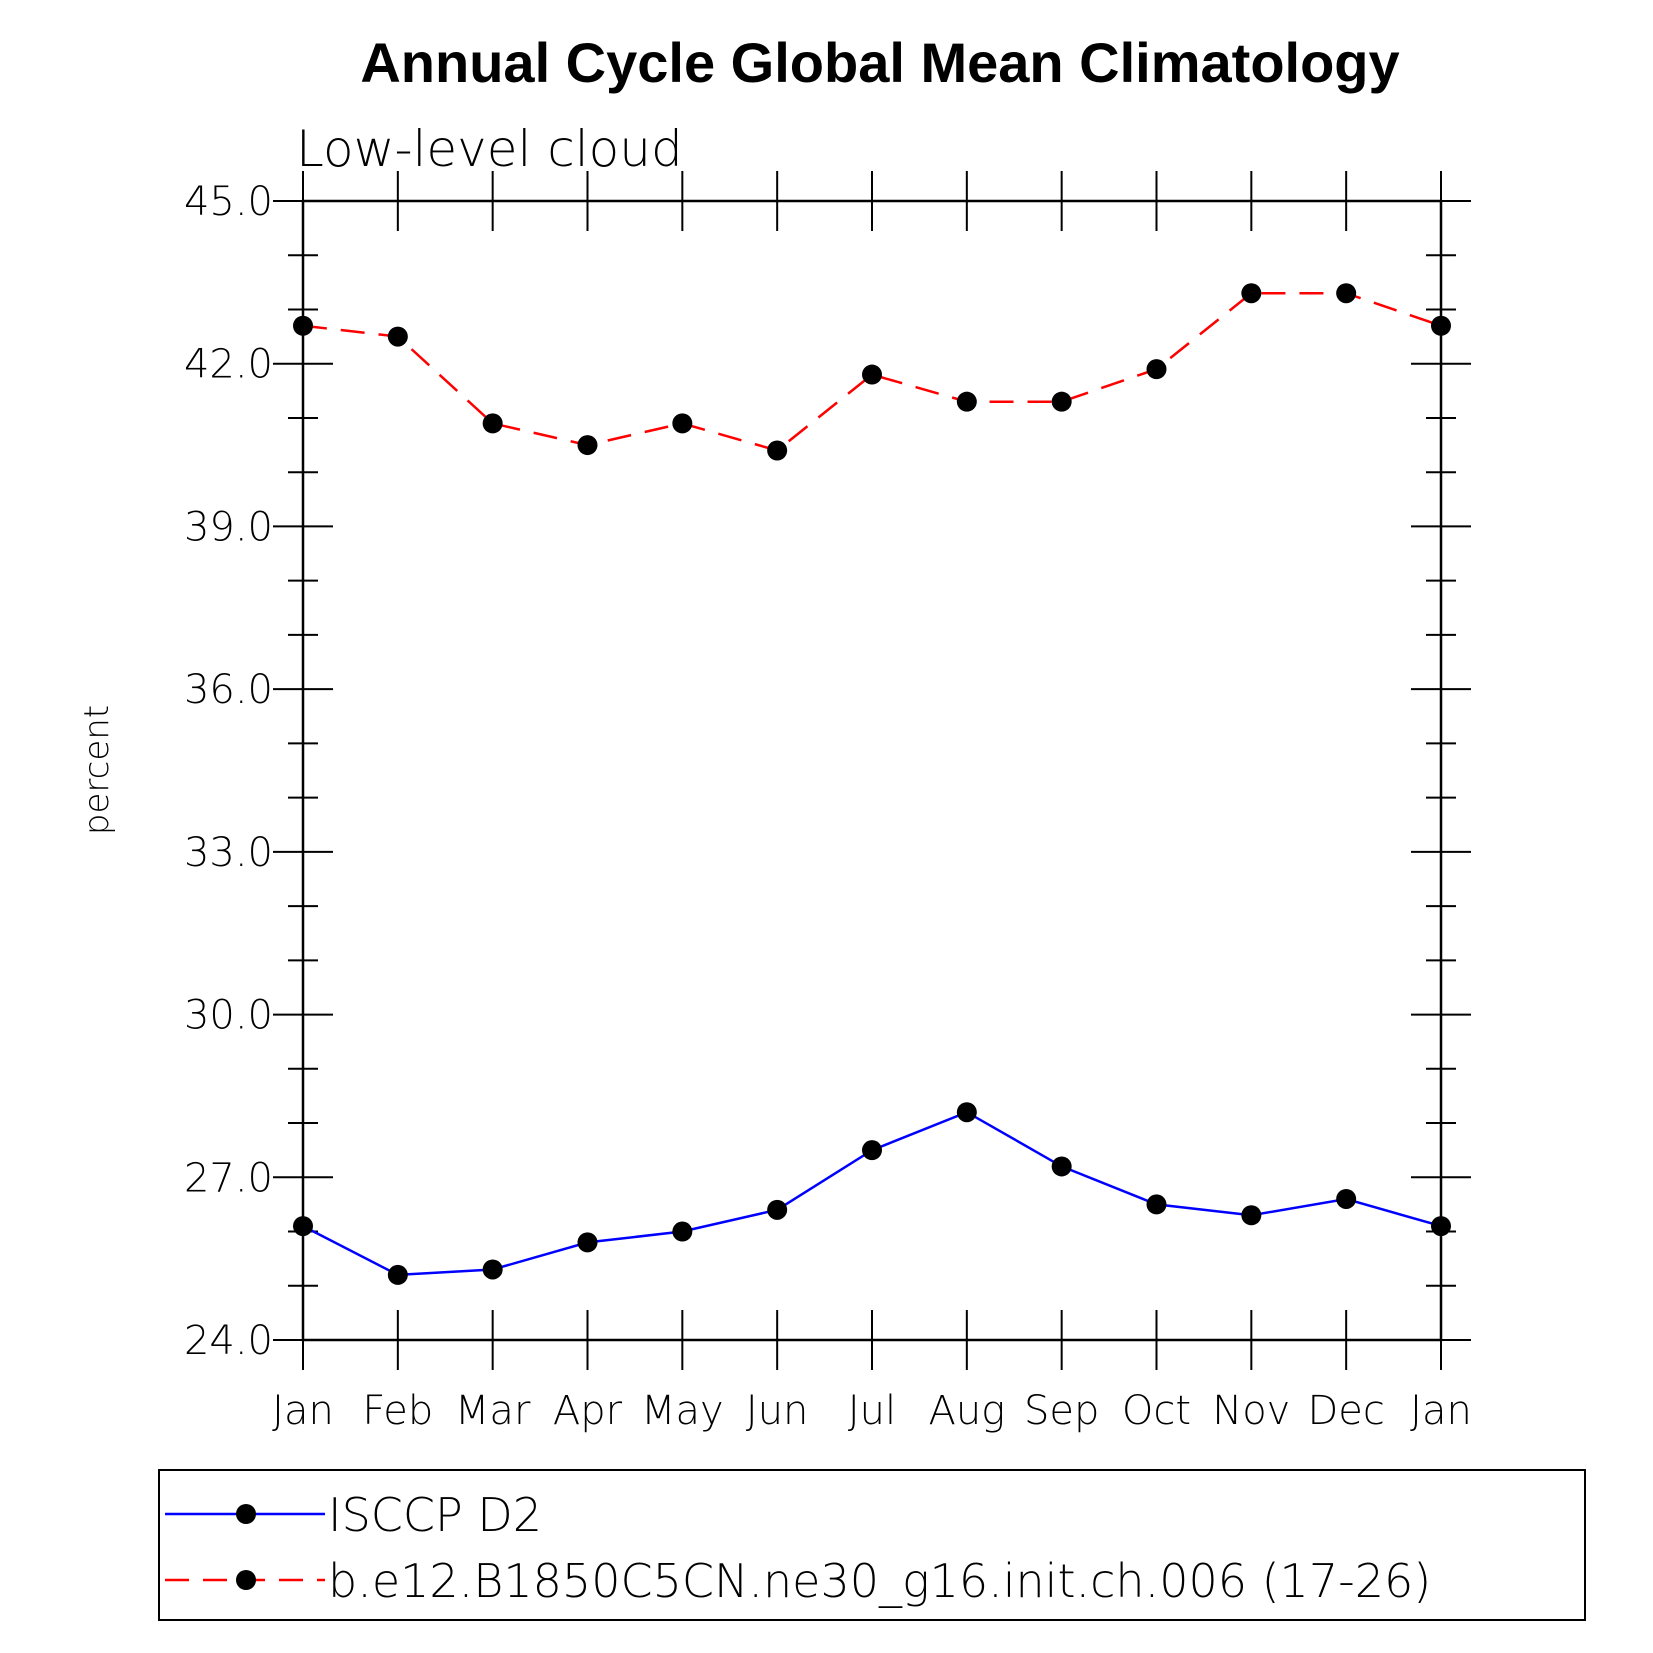 The image size is (1653, 1653). What do you see at coordinates (228, 1341) in the screenshot?
I see `y-tick-label: 24.0` at bounding box center [228, 1341].